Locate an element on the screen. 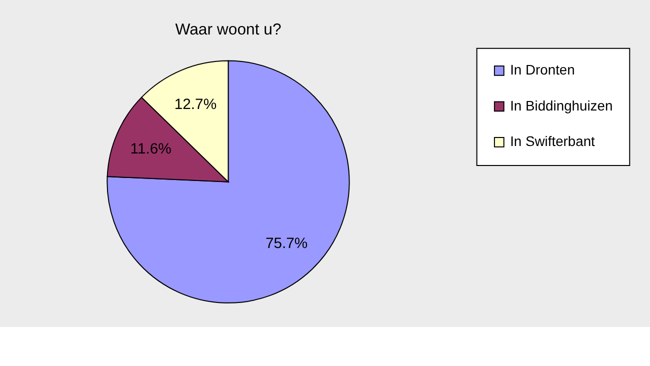 This screenshot has width=650, height=366. chart-title: Waar woont u? is located at coordinates (228, 29).